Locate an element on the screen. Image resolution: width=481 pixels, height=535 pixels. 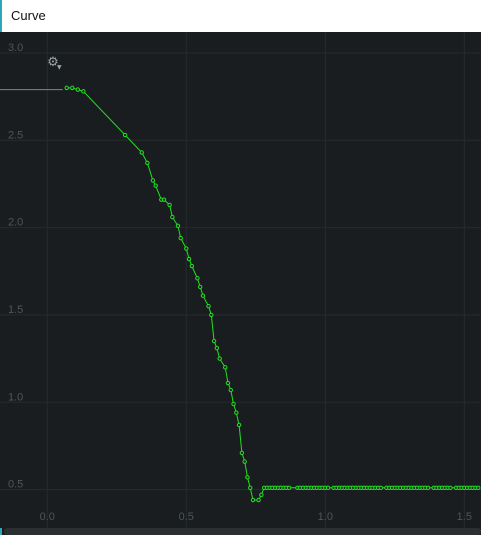
chevron-down-icon: ▼ is located at coordinates (59, 67).